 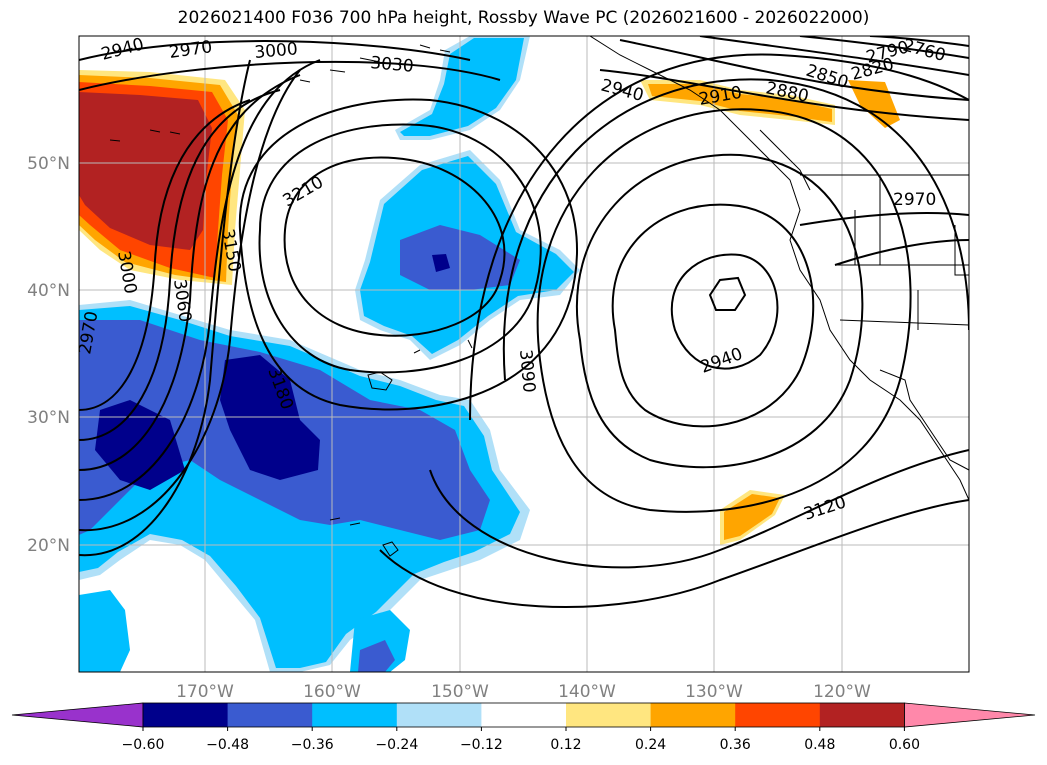 What do you see at coordinates (143, 745) in the screenshot?
I see `colorbar-tick-label: −0.60` at bounding box center [143, 745].